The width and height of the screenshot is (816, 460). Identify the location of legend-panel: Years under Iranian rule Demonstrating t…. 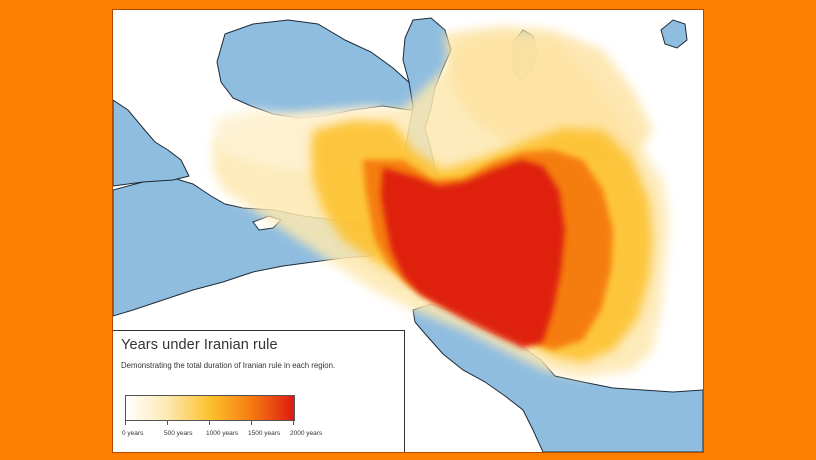
(259, 391).